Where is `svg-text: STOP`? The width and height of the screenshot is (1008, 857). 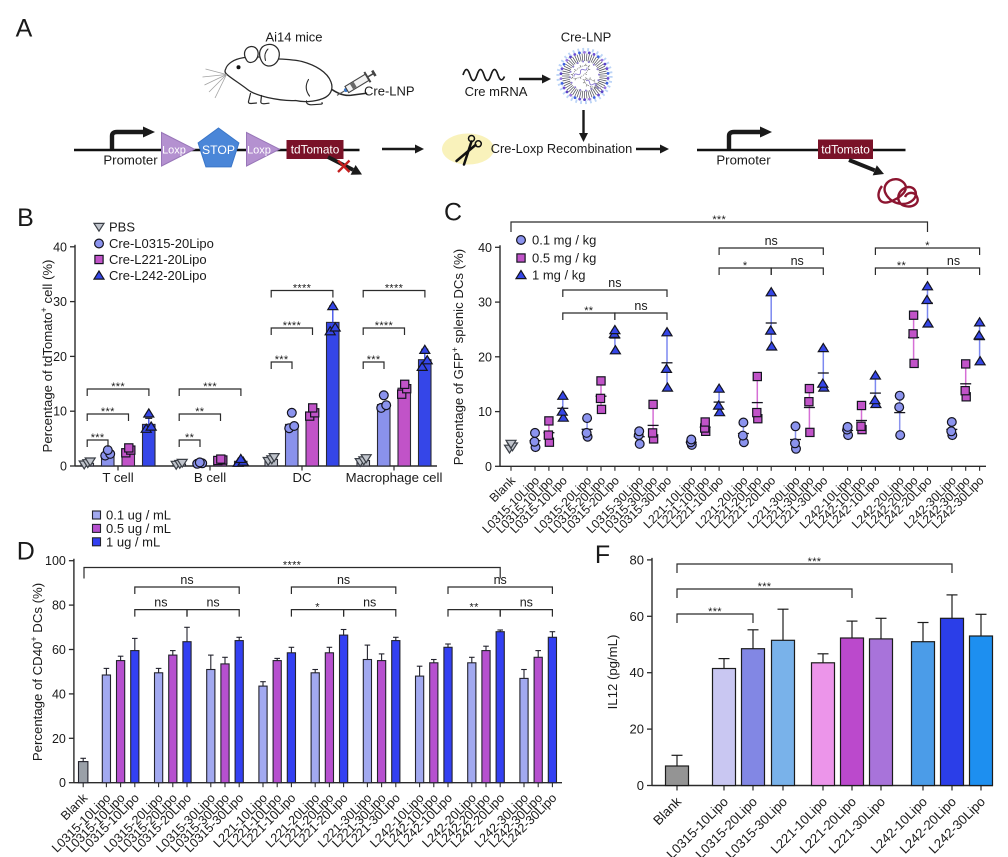 svg-text: STOP is located at coordinates (218, 150).